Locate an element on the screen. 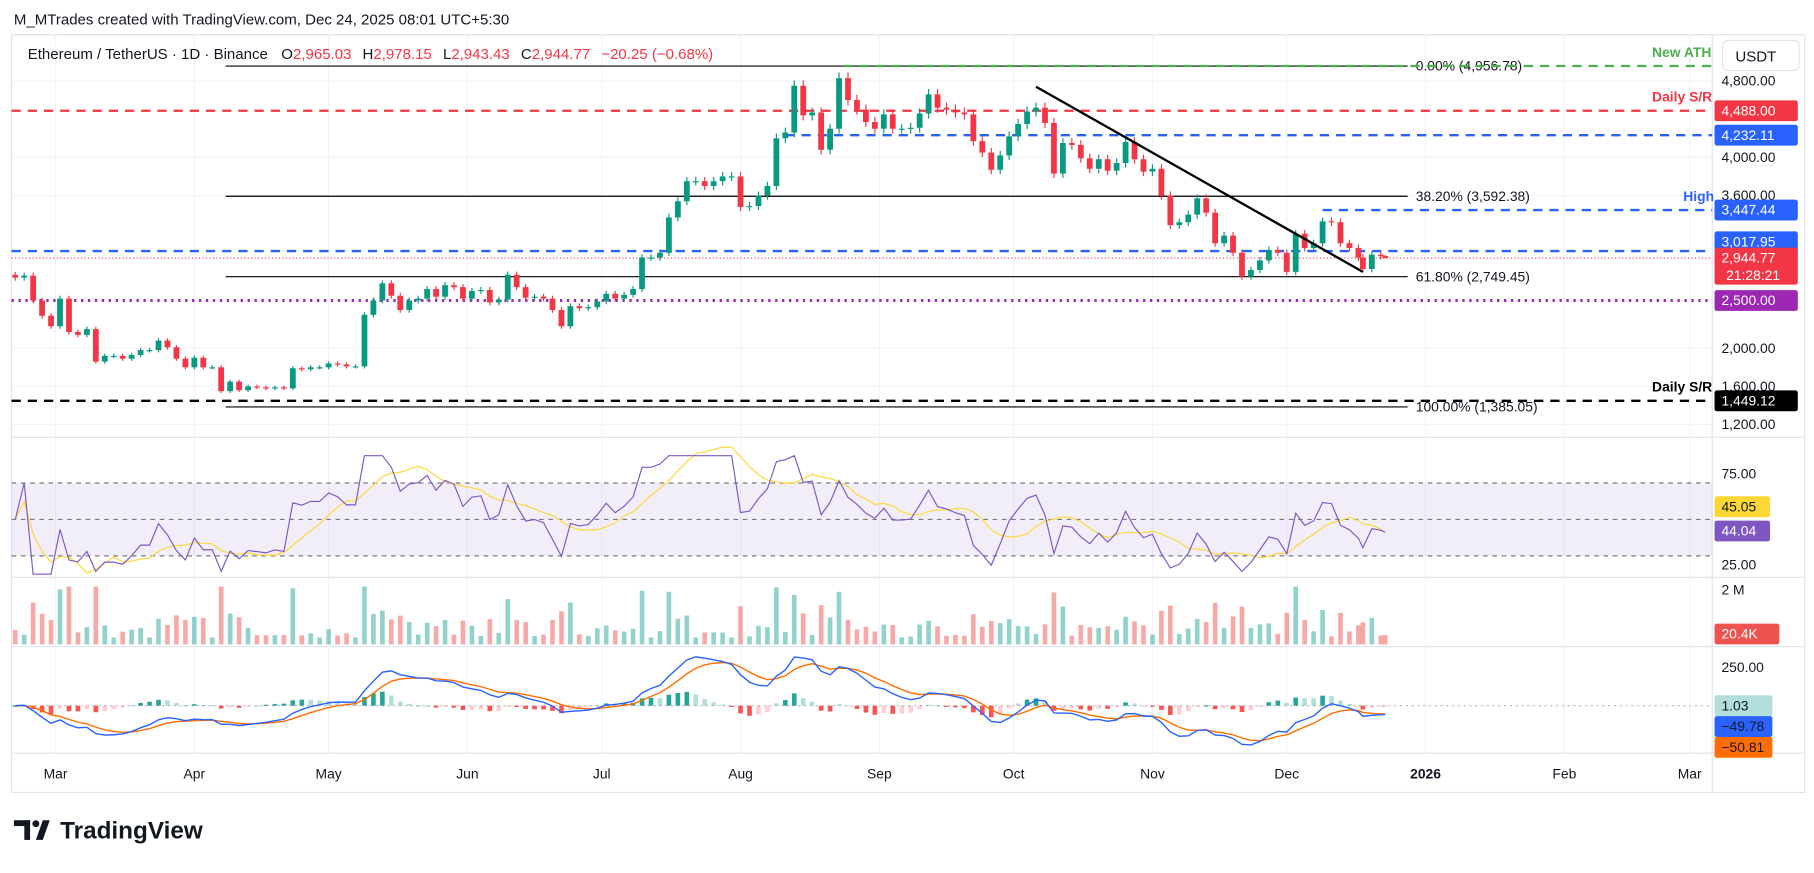 The image size is (1814, 873). time-tick: Oct is located at coordinates (1014, 774).